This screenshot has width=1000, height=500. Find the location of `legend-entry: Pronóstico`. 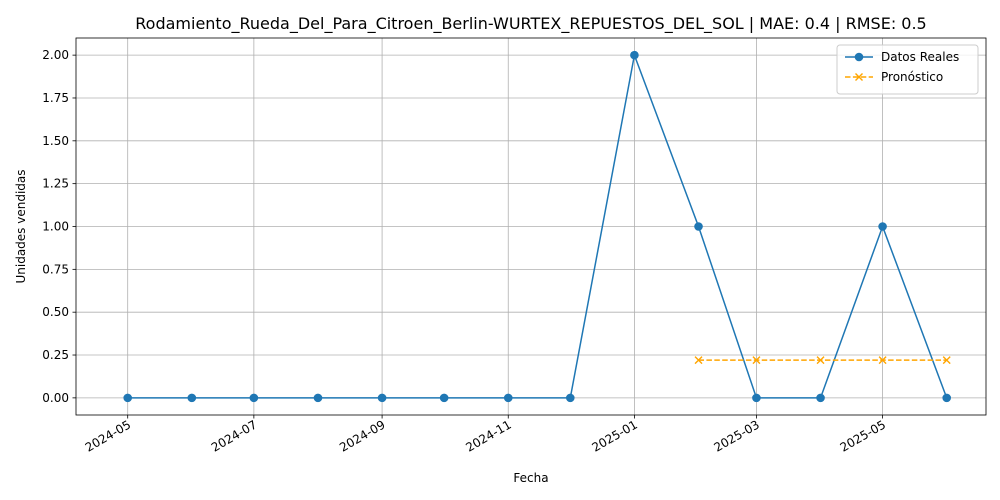

legend-entry: Pronóstico is located at coordinates (894, 77).